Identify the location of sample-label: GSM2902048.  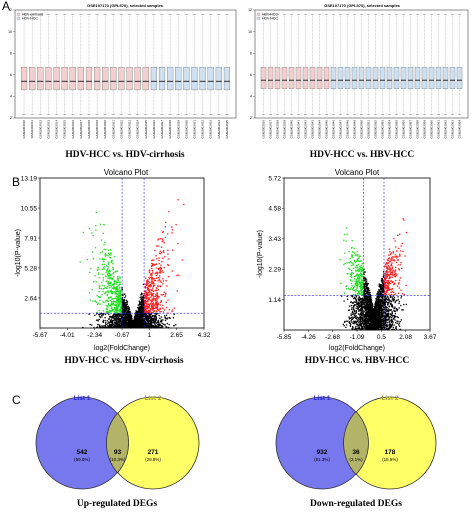
(348, 129).